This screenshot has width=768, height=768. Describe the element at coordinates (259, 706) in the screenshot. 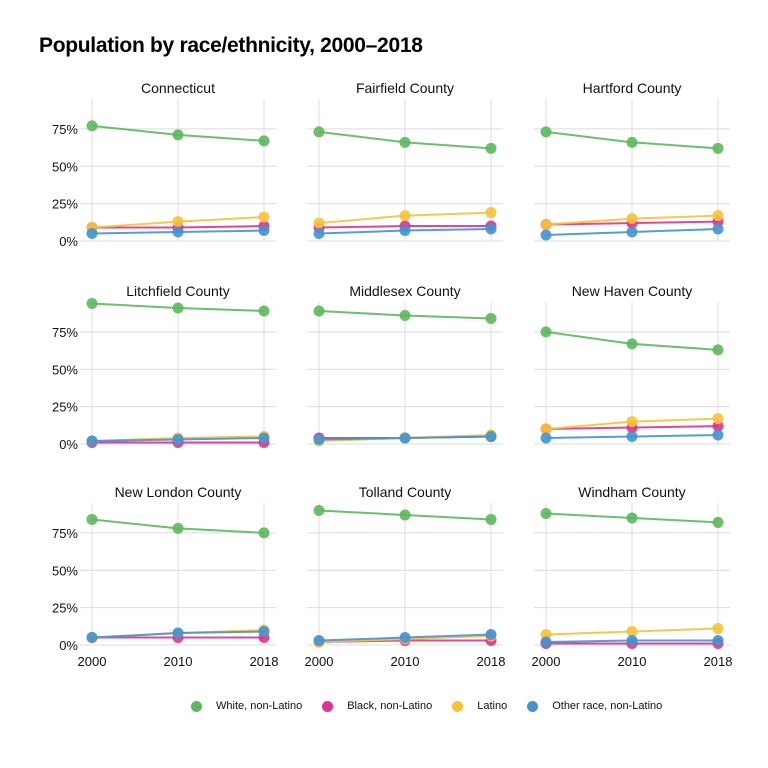

I see `legend-label: White, non-Latino` at that location.